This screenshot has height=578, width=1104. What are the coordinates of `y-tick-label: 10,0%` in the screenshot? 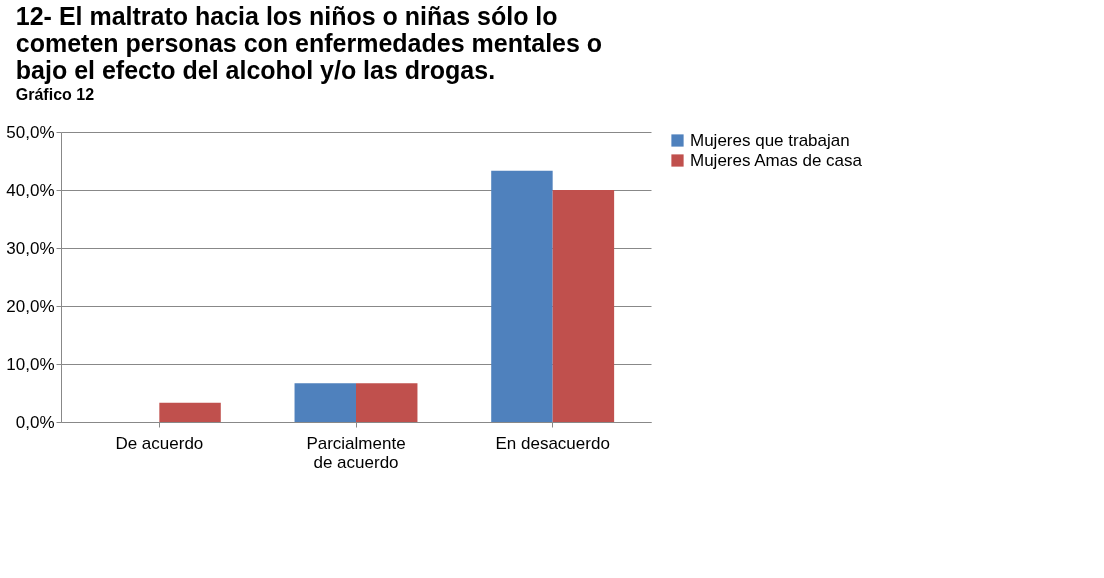 It's located at (30, 364).